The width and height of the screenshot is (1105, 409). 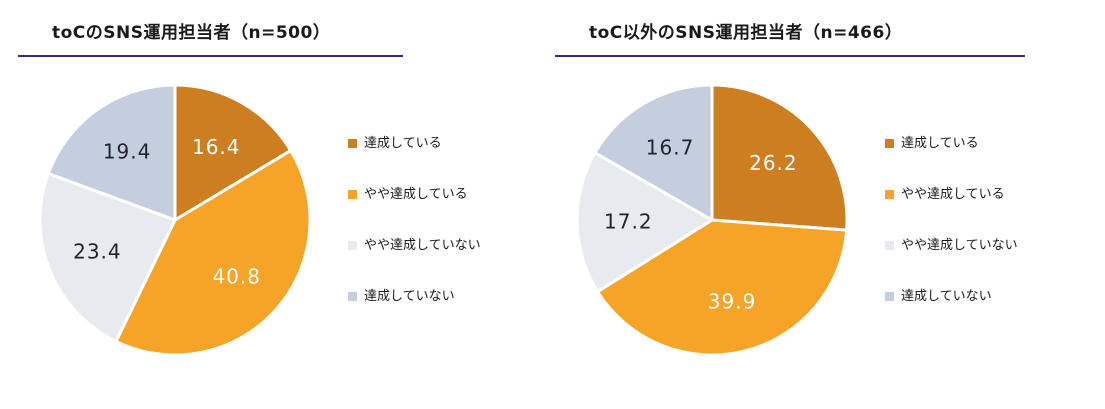 What do you see at coordinates (732, 301) in the screenshot?
I see `pie-value-label: 39.9` at bounding box center [732, 301].